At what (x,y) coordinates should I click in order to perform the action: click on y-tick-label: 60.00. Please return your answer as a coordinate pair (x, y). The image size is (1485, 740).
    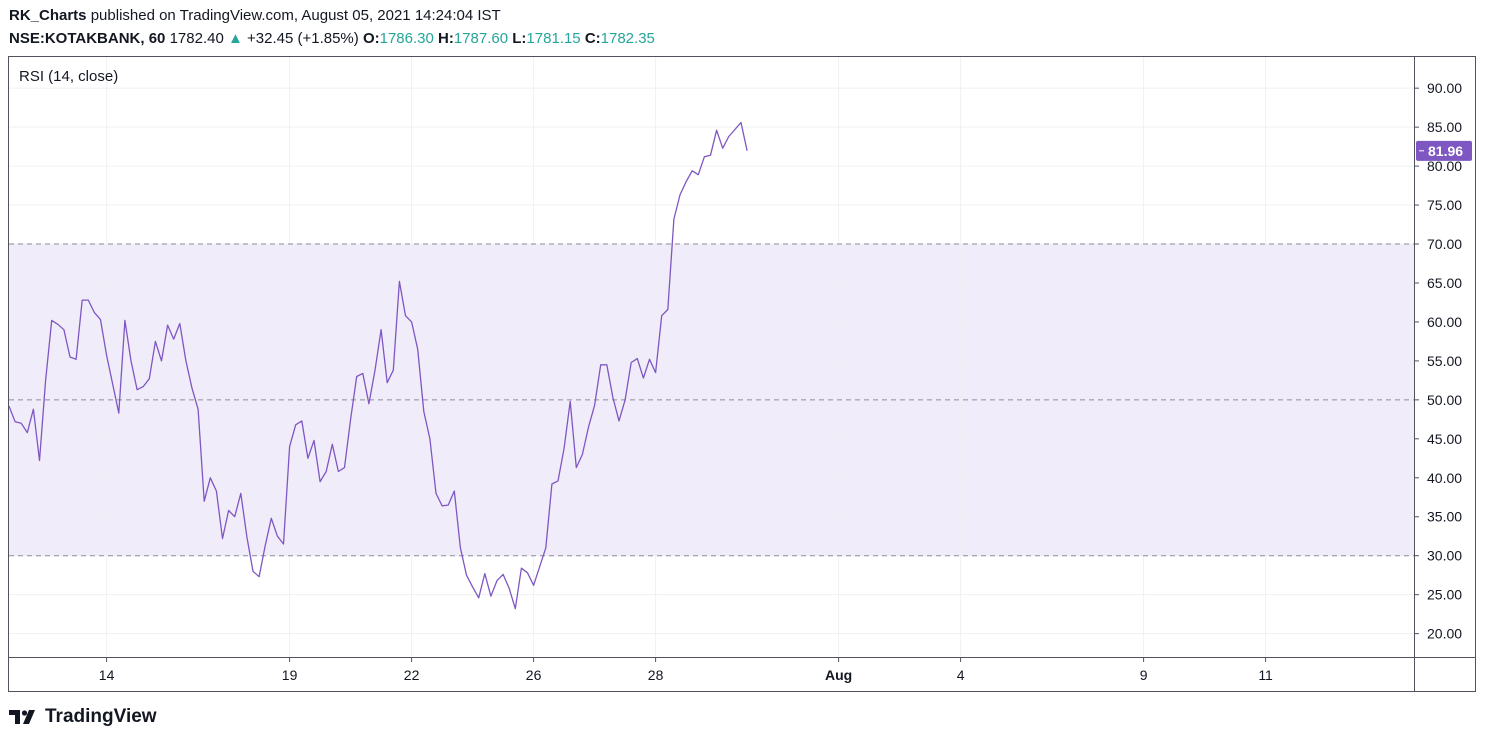
    Looking at the image, I should click on (1444, 322).